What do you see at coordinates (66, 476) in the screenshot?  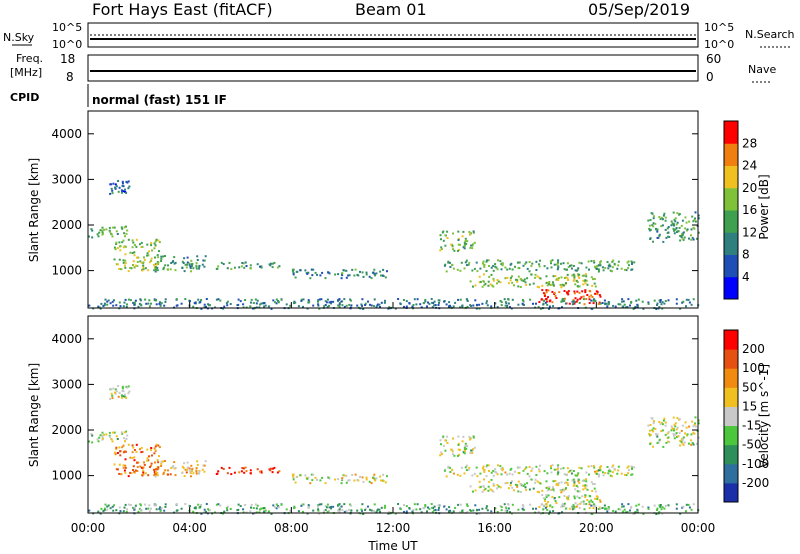 I see `y-tick-label: 1000` at bounding box center [66, 476].